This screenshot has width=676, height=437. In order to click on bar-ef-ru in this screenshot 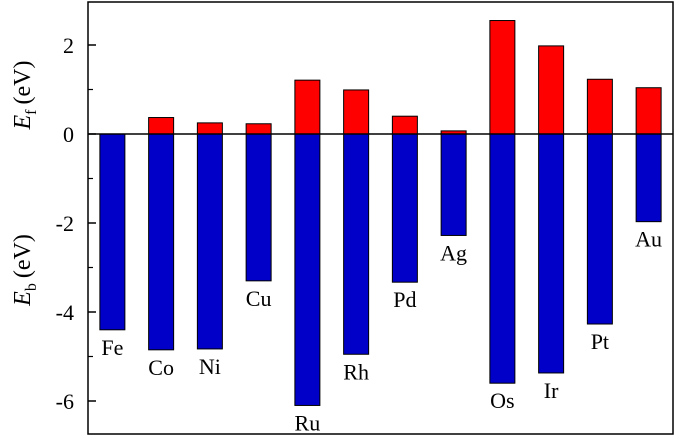, I will do `click(307, 107)`.